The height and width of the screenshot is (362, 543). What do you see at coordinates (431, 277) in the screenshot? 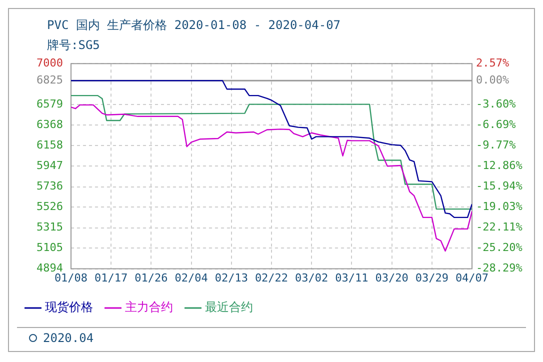
I see `x-tick-label: 03/29` at bounding box center [431, 277].